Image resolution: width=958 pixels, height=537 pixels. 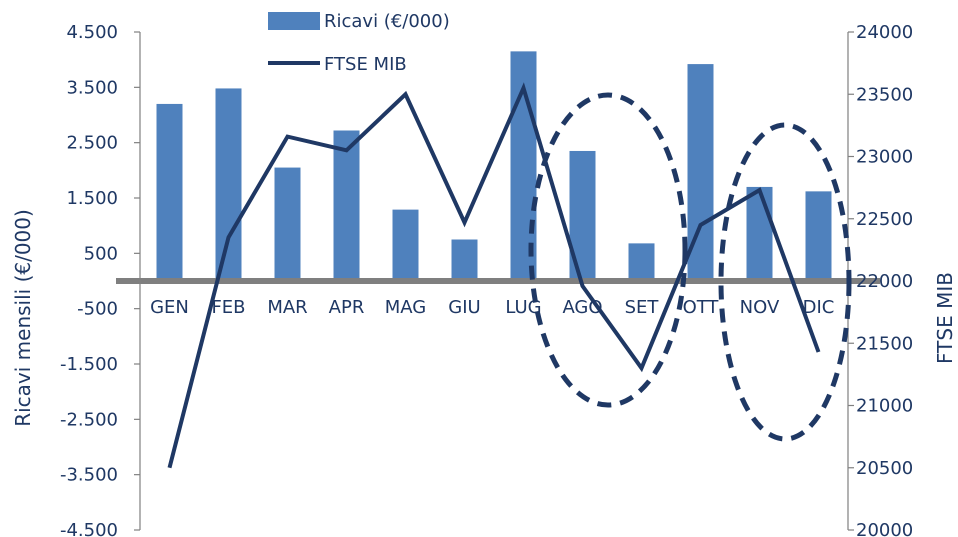 I want to click on category-label: DIC, so click(x=819, y=307).